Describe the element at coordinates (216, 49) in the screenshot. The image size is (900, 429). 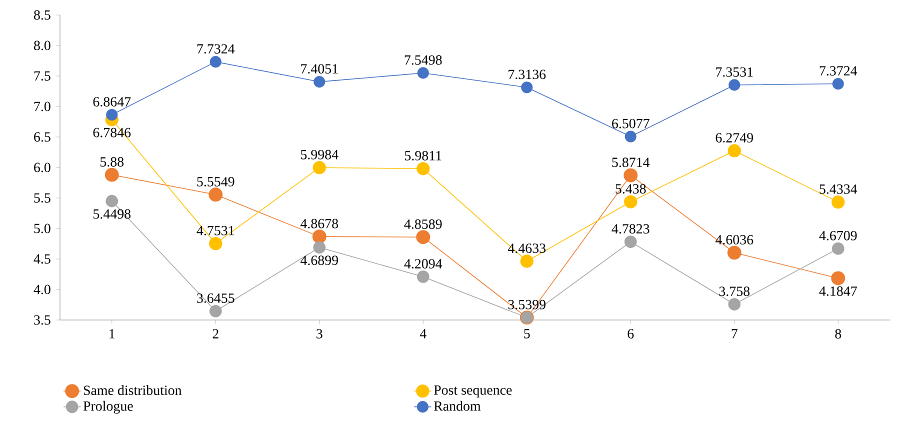
I see `data-label: 7.7324` at that location.